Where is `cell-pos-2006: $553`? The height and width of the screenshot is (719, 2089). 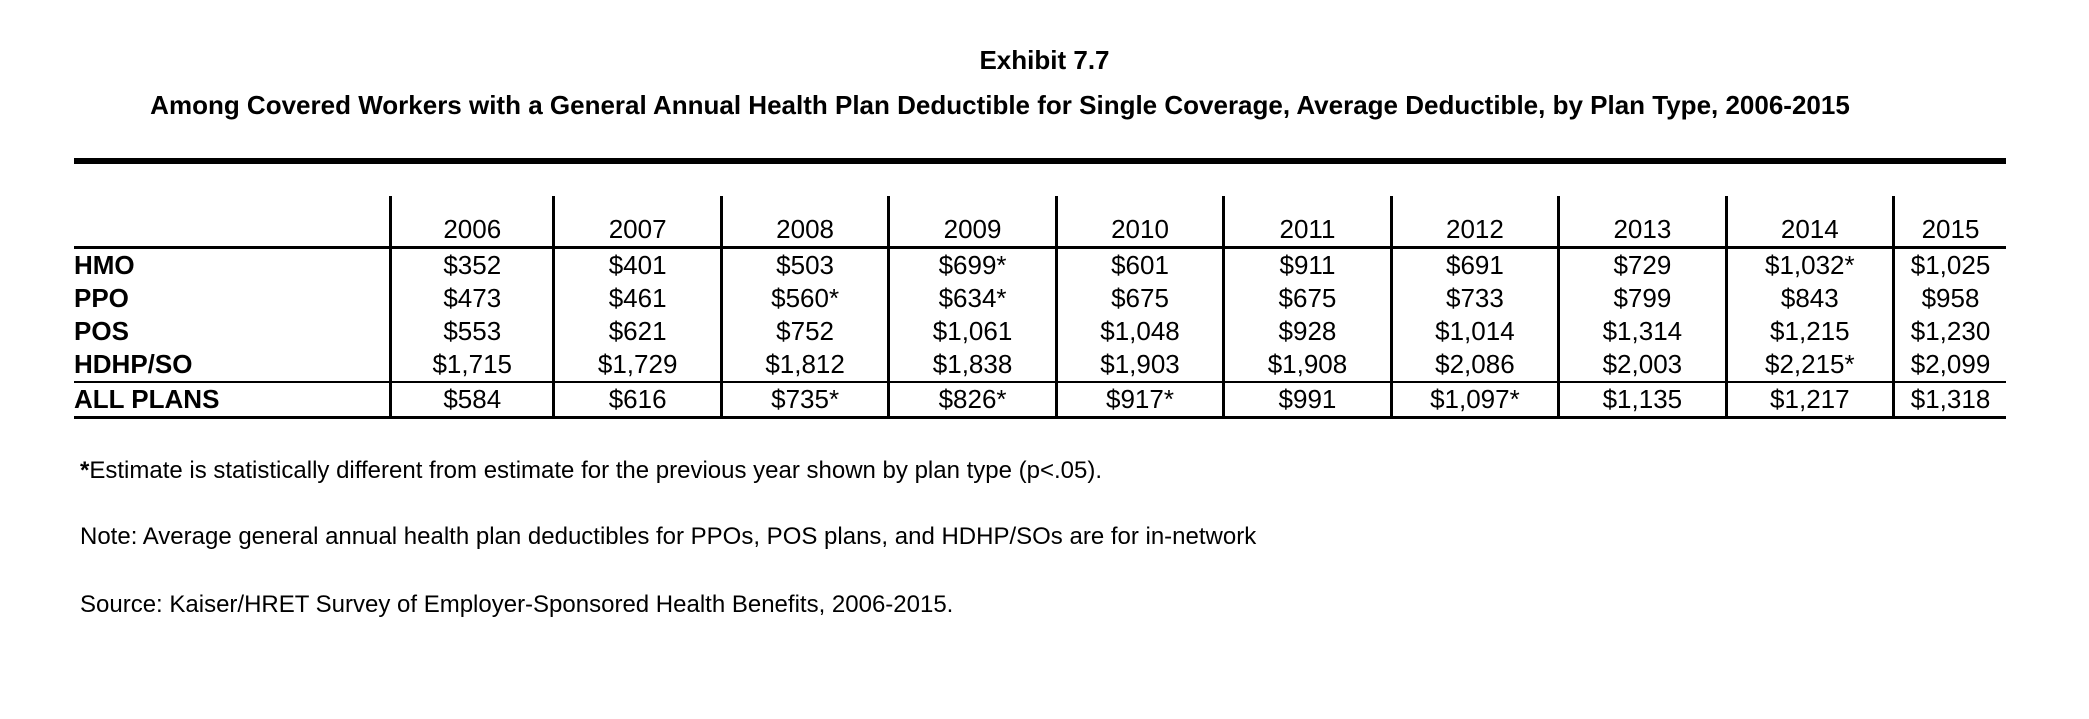 cell-pos-2006: $553 is located at coordinates (471, 331).